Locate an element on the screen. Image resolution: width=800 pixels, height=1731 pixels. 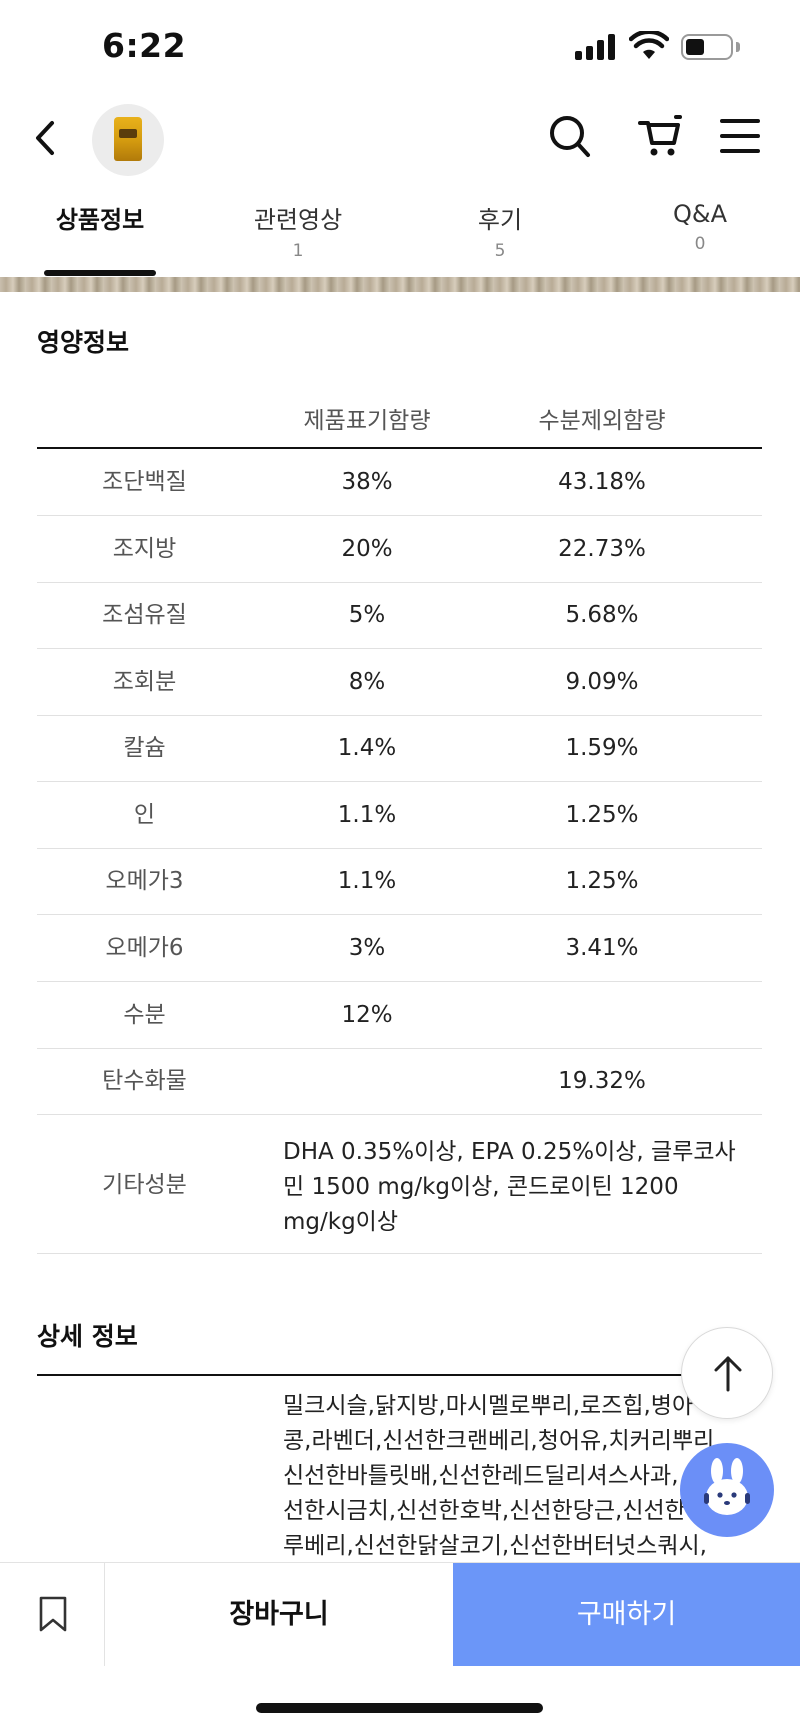
bookmark-icon is located at coordinates (53, 1614).